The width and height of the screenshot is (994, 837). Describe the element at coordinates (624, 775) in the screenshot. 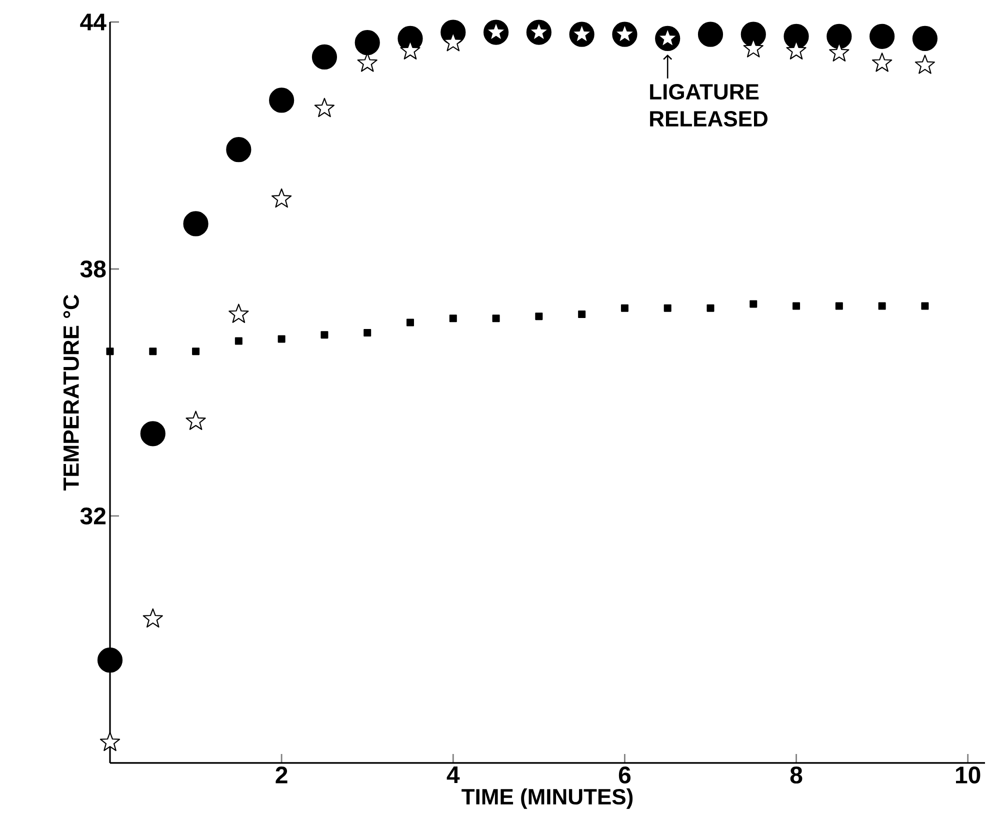

I see `x-tick-label: 6` at that location.